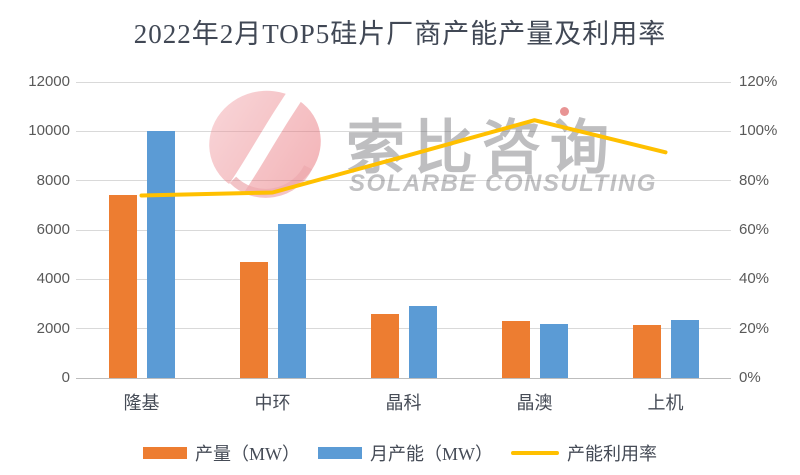 The width and height of the screenshot is (800, 475). Describe the element at coordinates (750, 377) in the screenshot. I see `right-axis-tick: 0%` at that location.